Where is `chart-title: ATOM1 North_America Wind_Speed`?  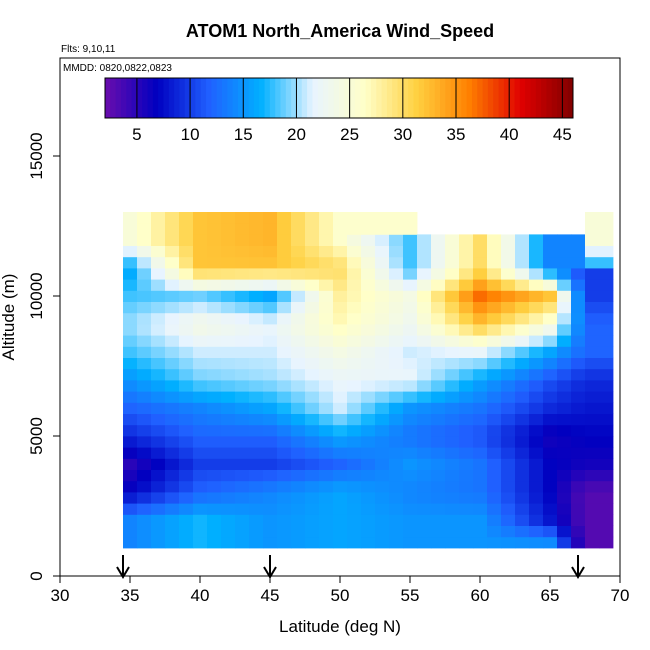 chart-title: ATOM1 North_America Wind_Speed is located at coordinates (340, 31).